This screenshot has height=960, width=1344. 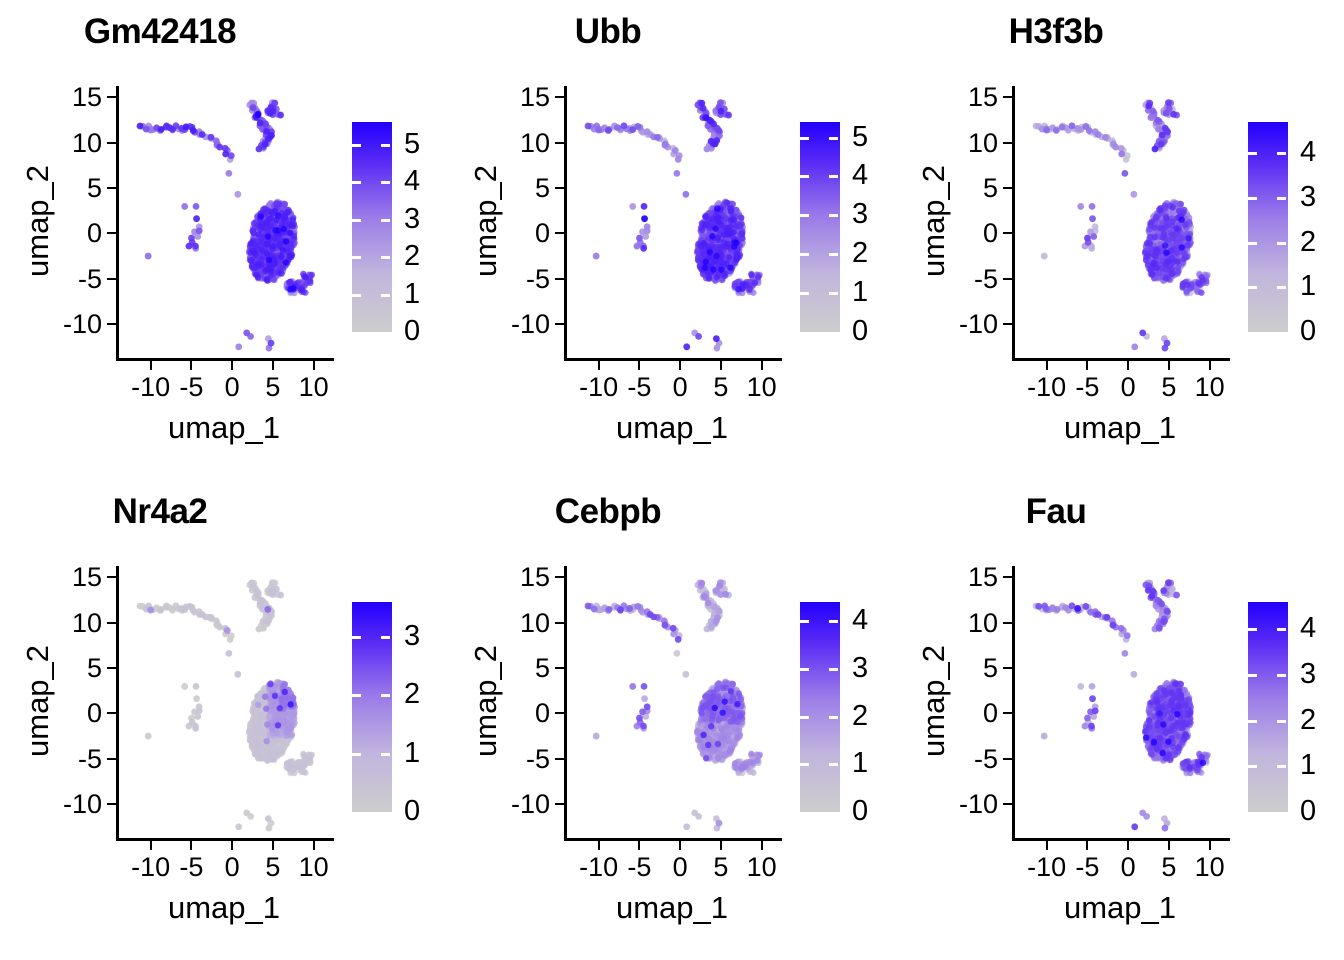 I want to click on colorbar: 0 1 2 3 4, so click(x=1296, y=234).